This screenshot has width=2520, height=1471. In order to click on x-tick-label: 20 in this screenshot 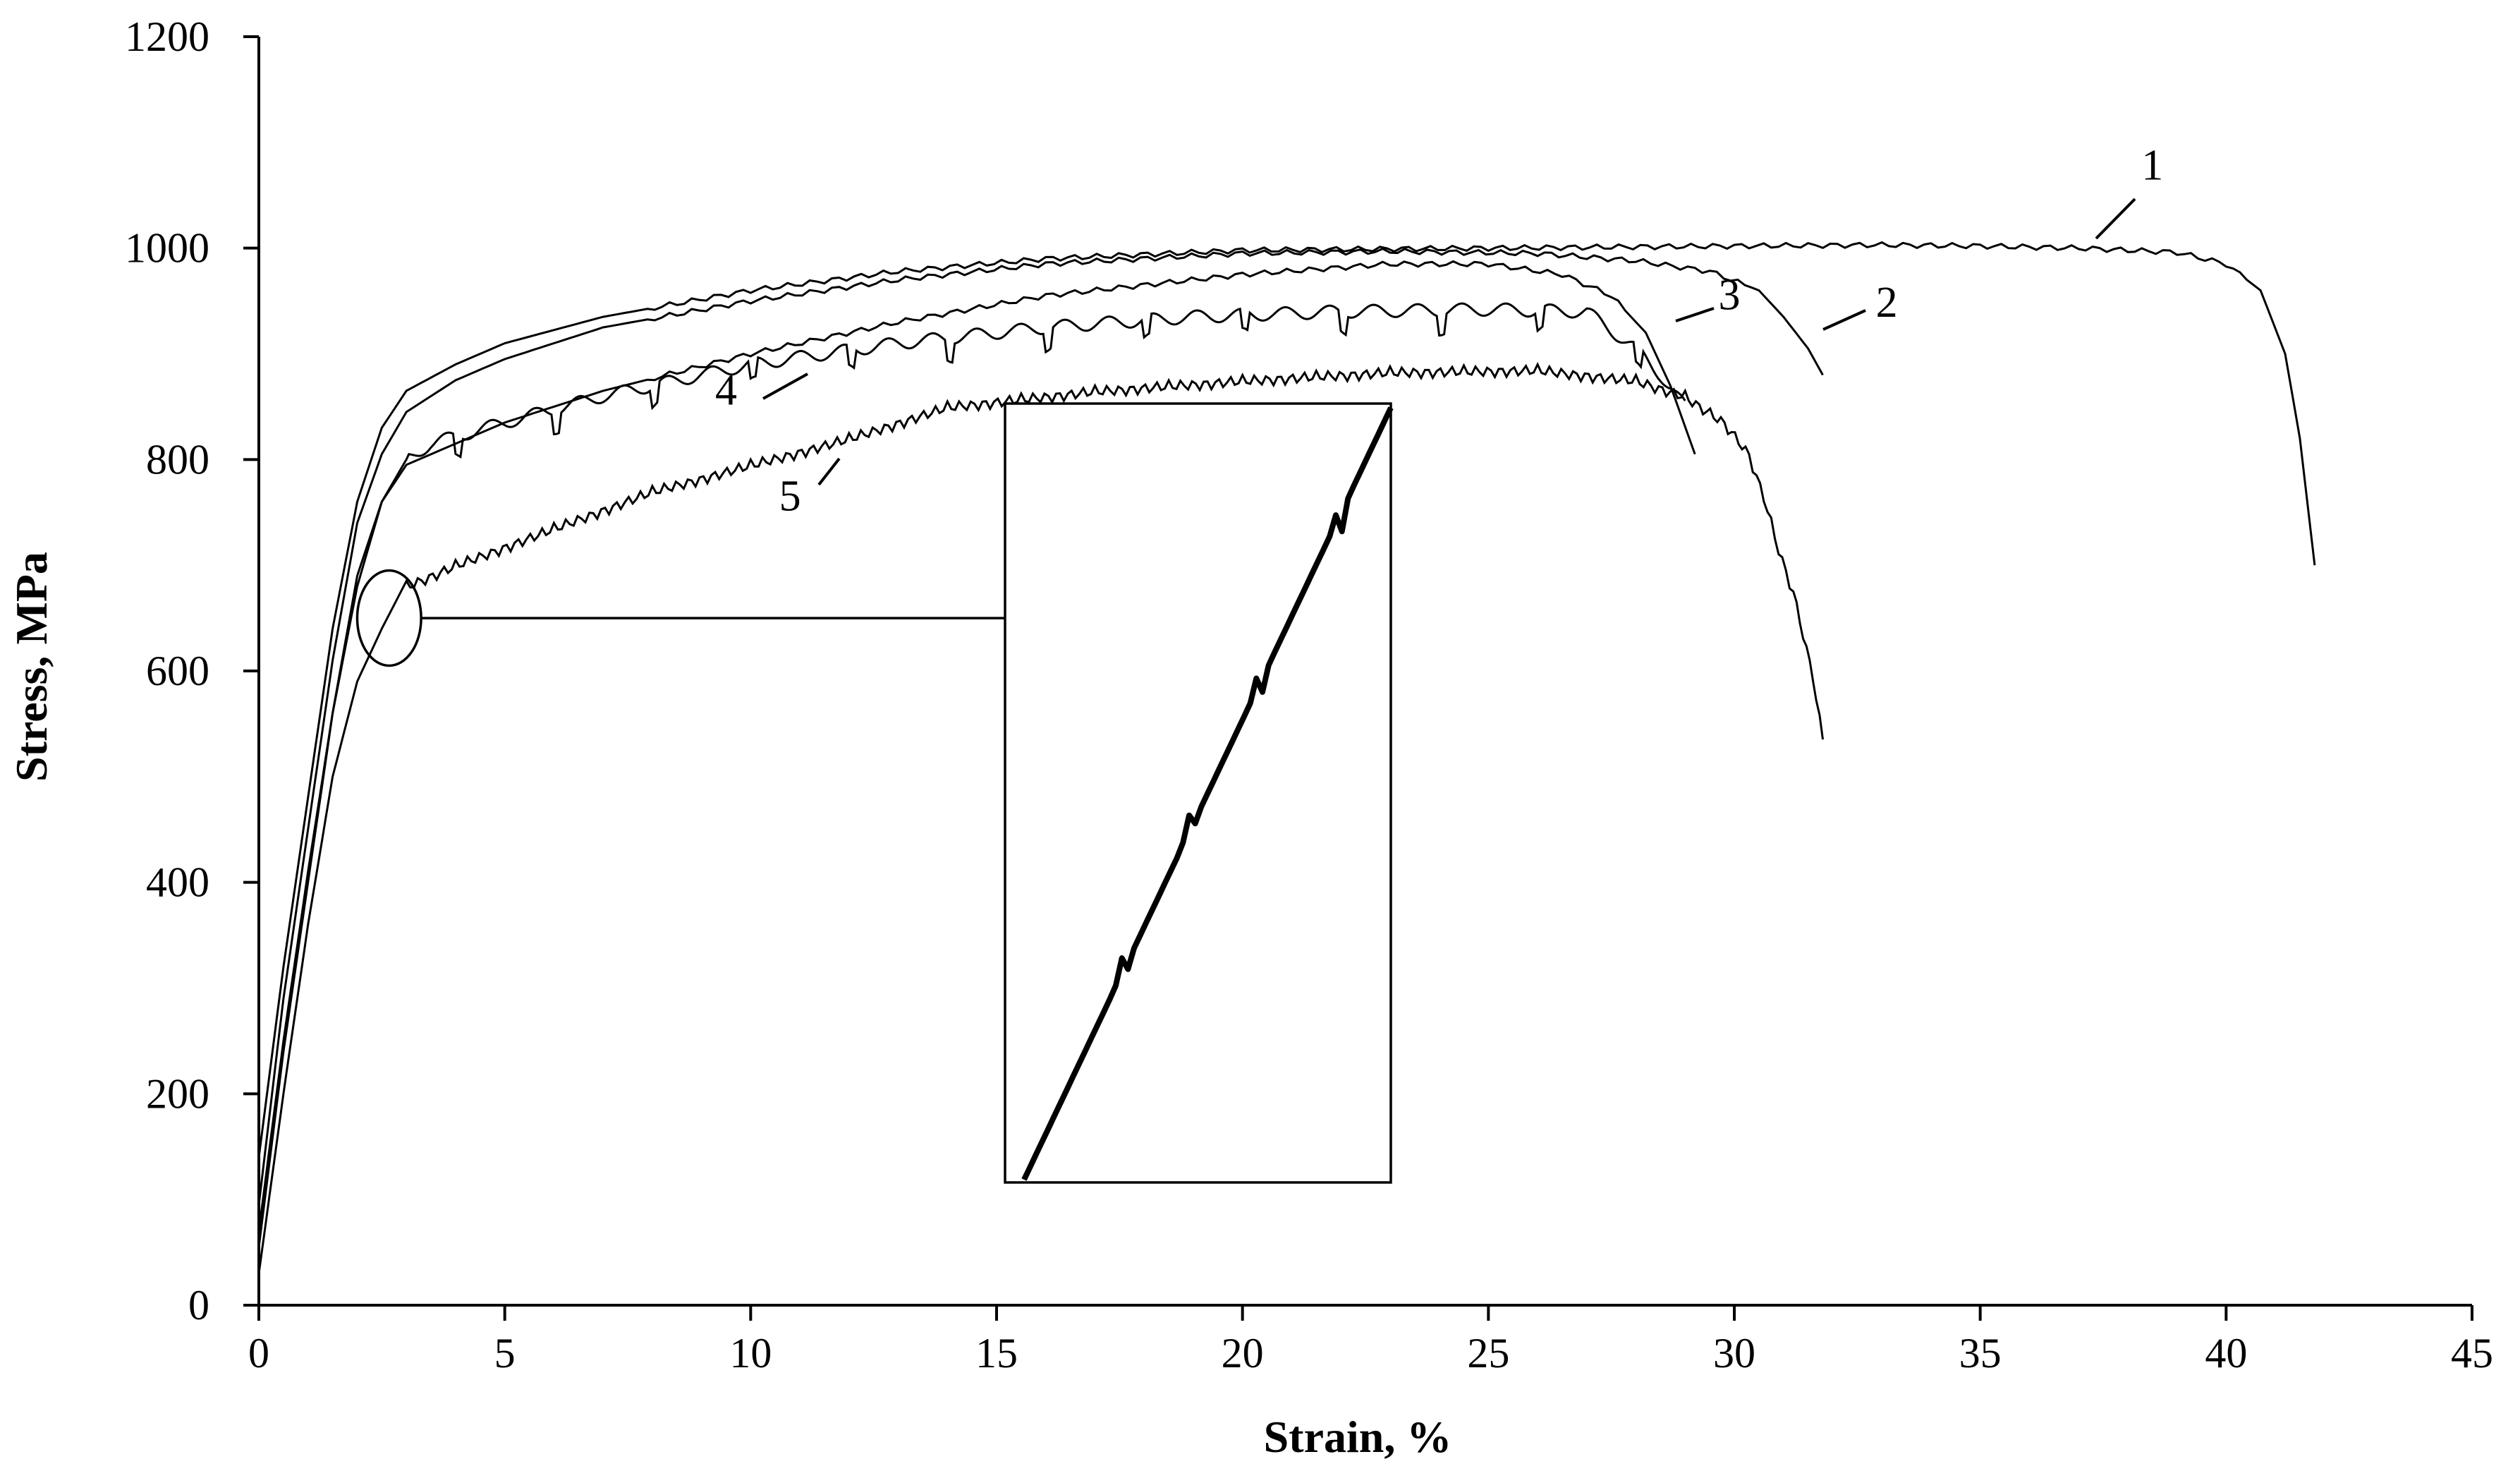, I will do `click(1243, 1353)`.